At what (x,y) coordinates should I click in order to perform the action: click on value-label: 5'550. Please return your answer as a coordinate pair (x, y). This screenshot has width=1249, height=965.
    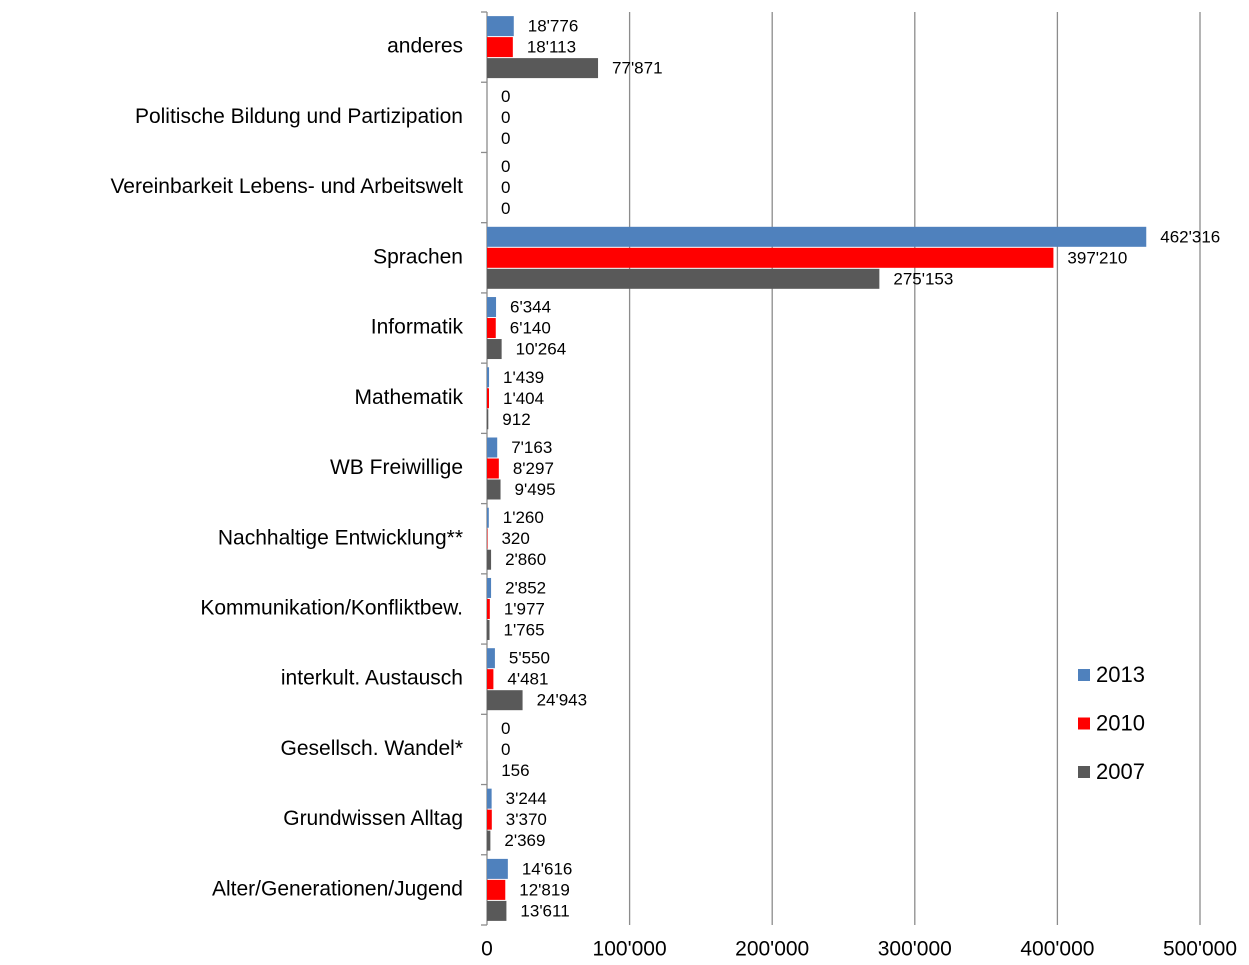
    Looking at the image, I should click on (529, 658).